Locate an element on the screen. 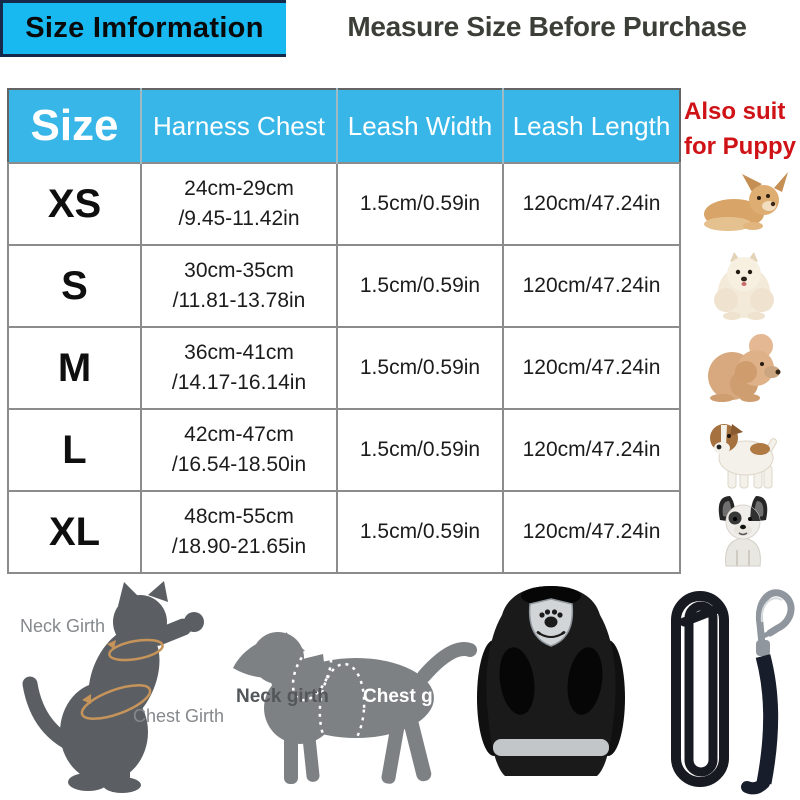 This screenshot has width=800, height=800. dog-neck-girth-label: Neck girth is located at coordinates (282, 696).